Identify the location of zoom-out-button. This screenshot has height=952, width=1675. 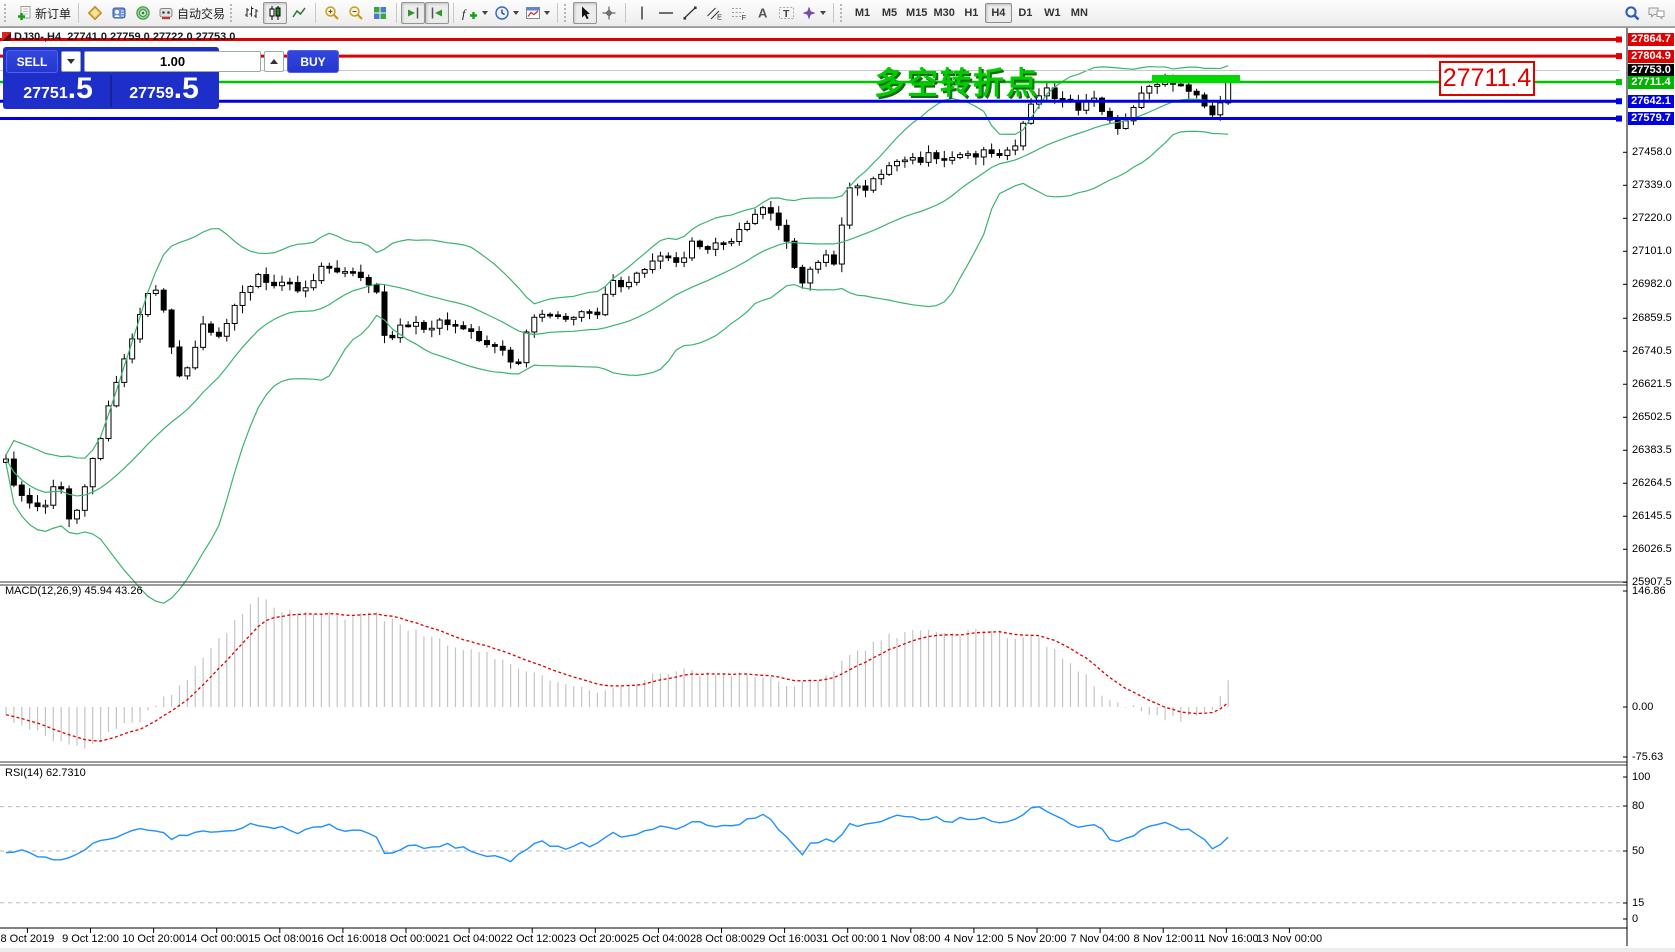
(356, 13).